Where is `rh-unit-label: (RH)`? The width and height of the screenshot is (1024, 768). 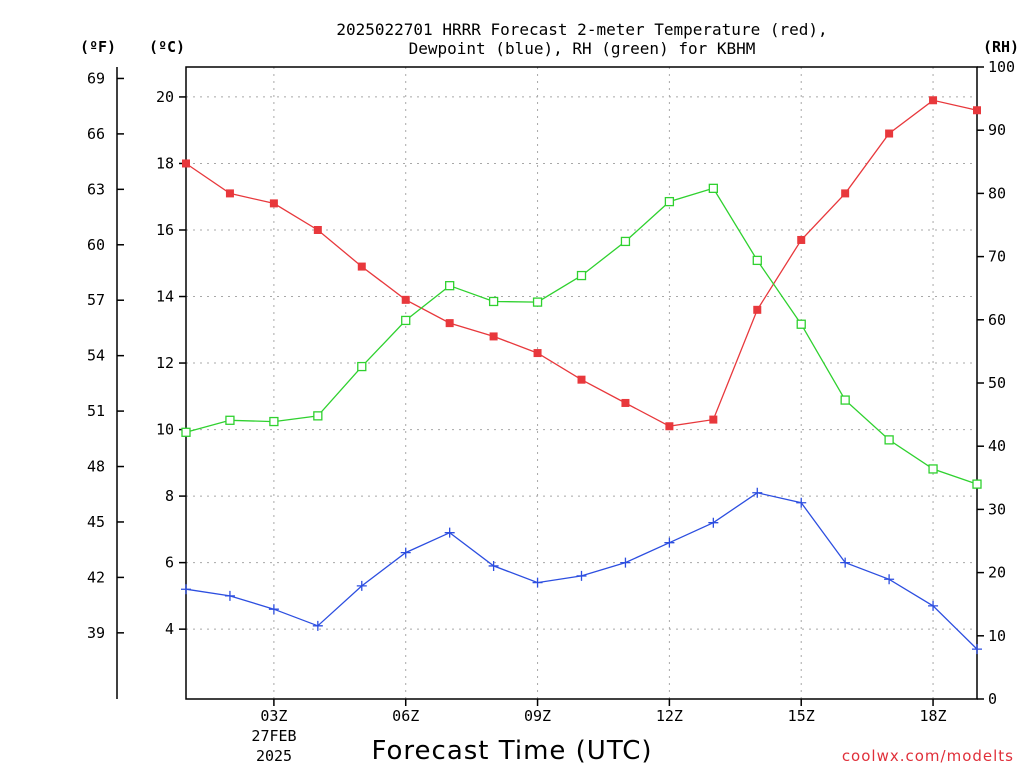
rh-unit-label: (RH) is located at coordinates (1001, 47).